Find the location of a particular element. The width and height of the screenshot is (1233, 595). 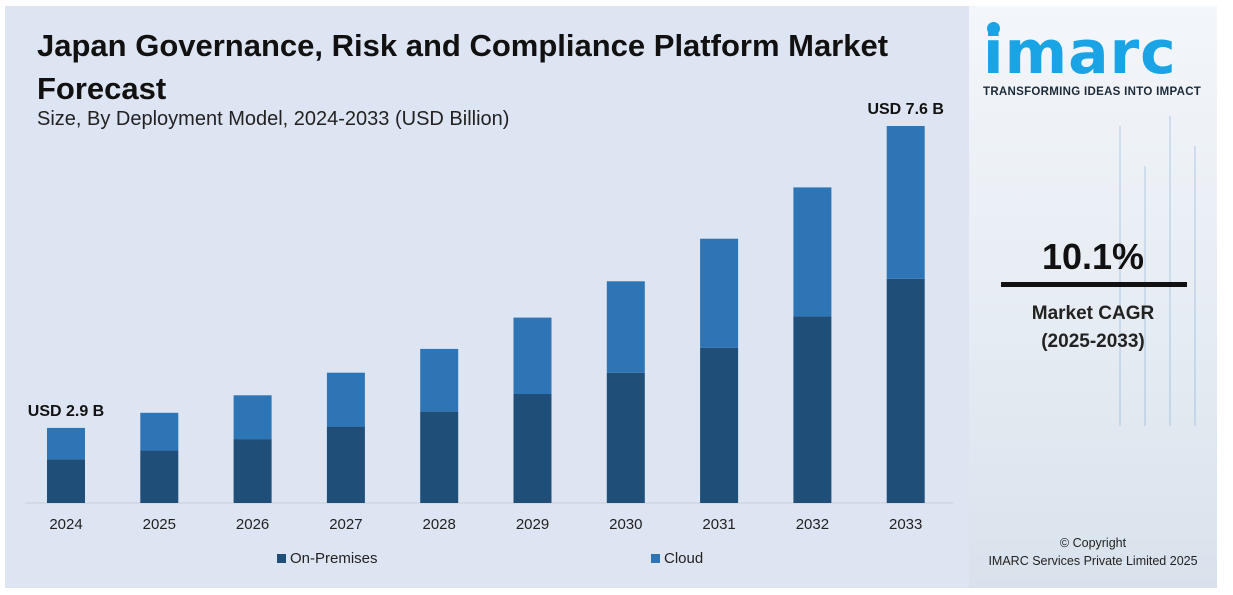

logo-dot is located at coordinates (993, 28).